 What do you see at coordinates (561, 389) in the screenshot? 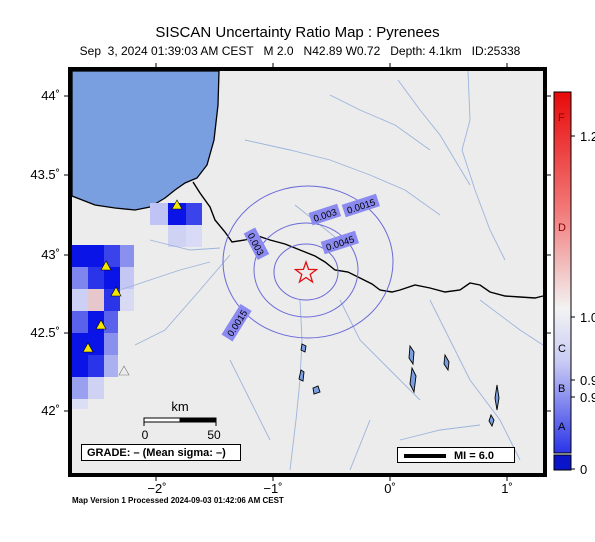
I see `colorbar-grade: B` at bounding box center [561, 389].